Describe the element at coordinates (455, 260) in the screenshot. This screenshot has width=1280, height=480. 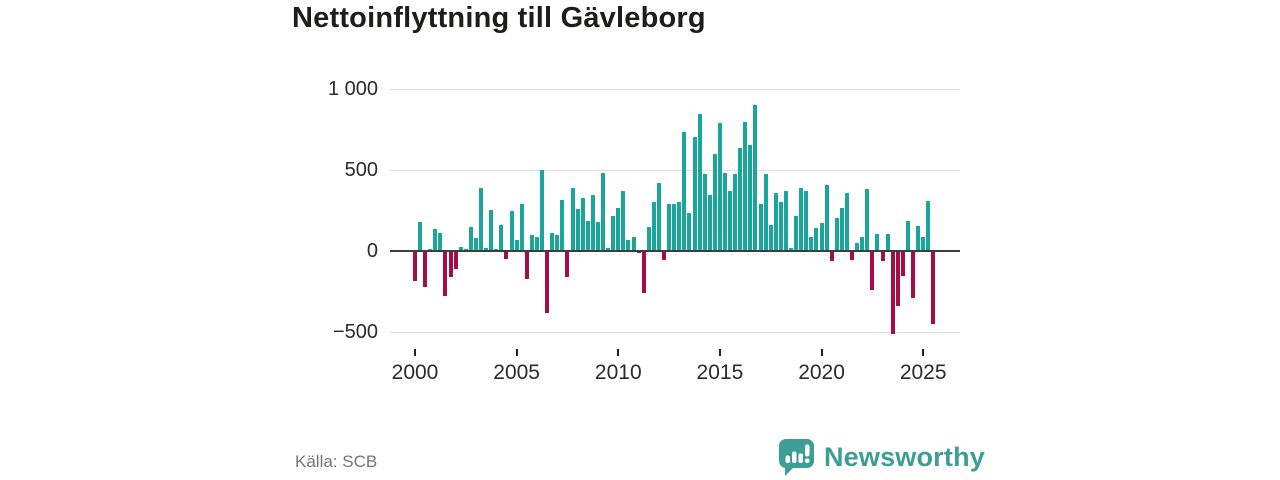
I see `bar-2002Q1` at that location.